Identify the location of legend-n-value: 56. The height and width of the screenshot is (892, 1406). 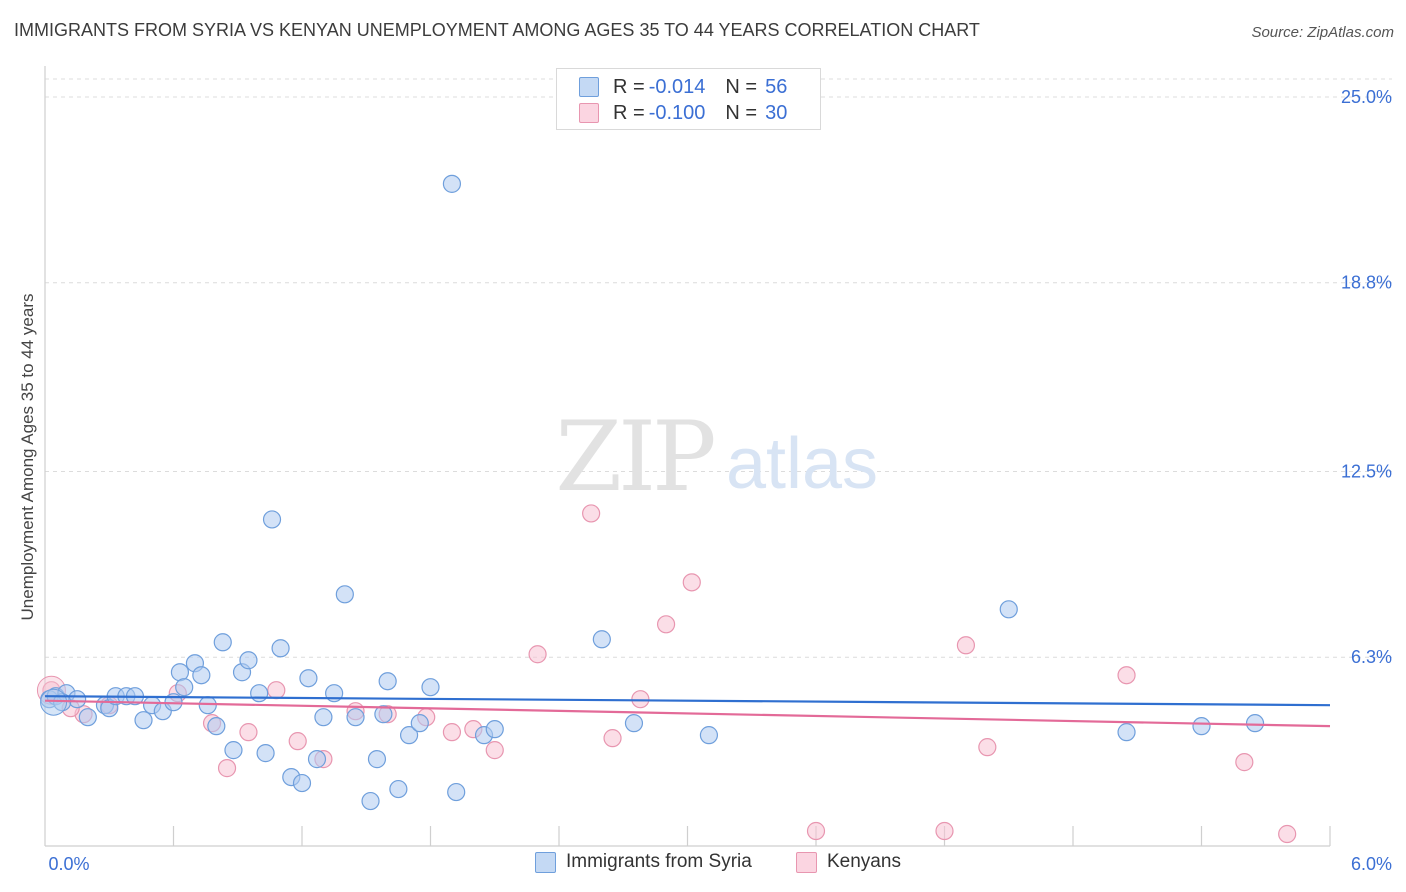
(776, 86).